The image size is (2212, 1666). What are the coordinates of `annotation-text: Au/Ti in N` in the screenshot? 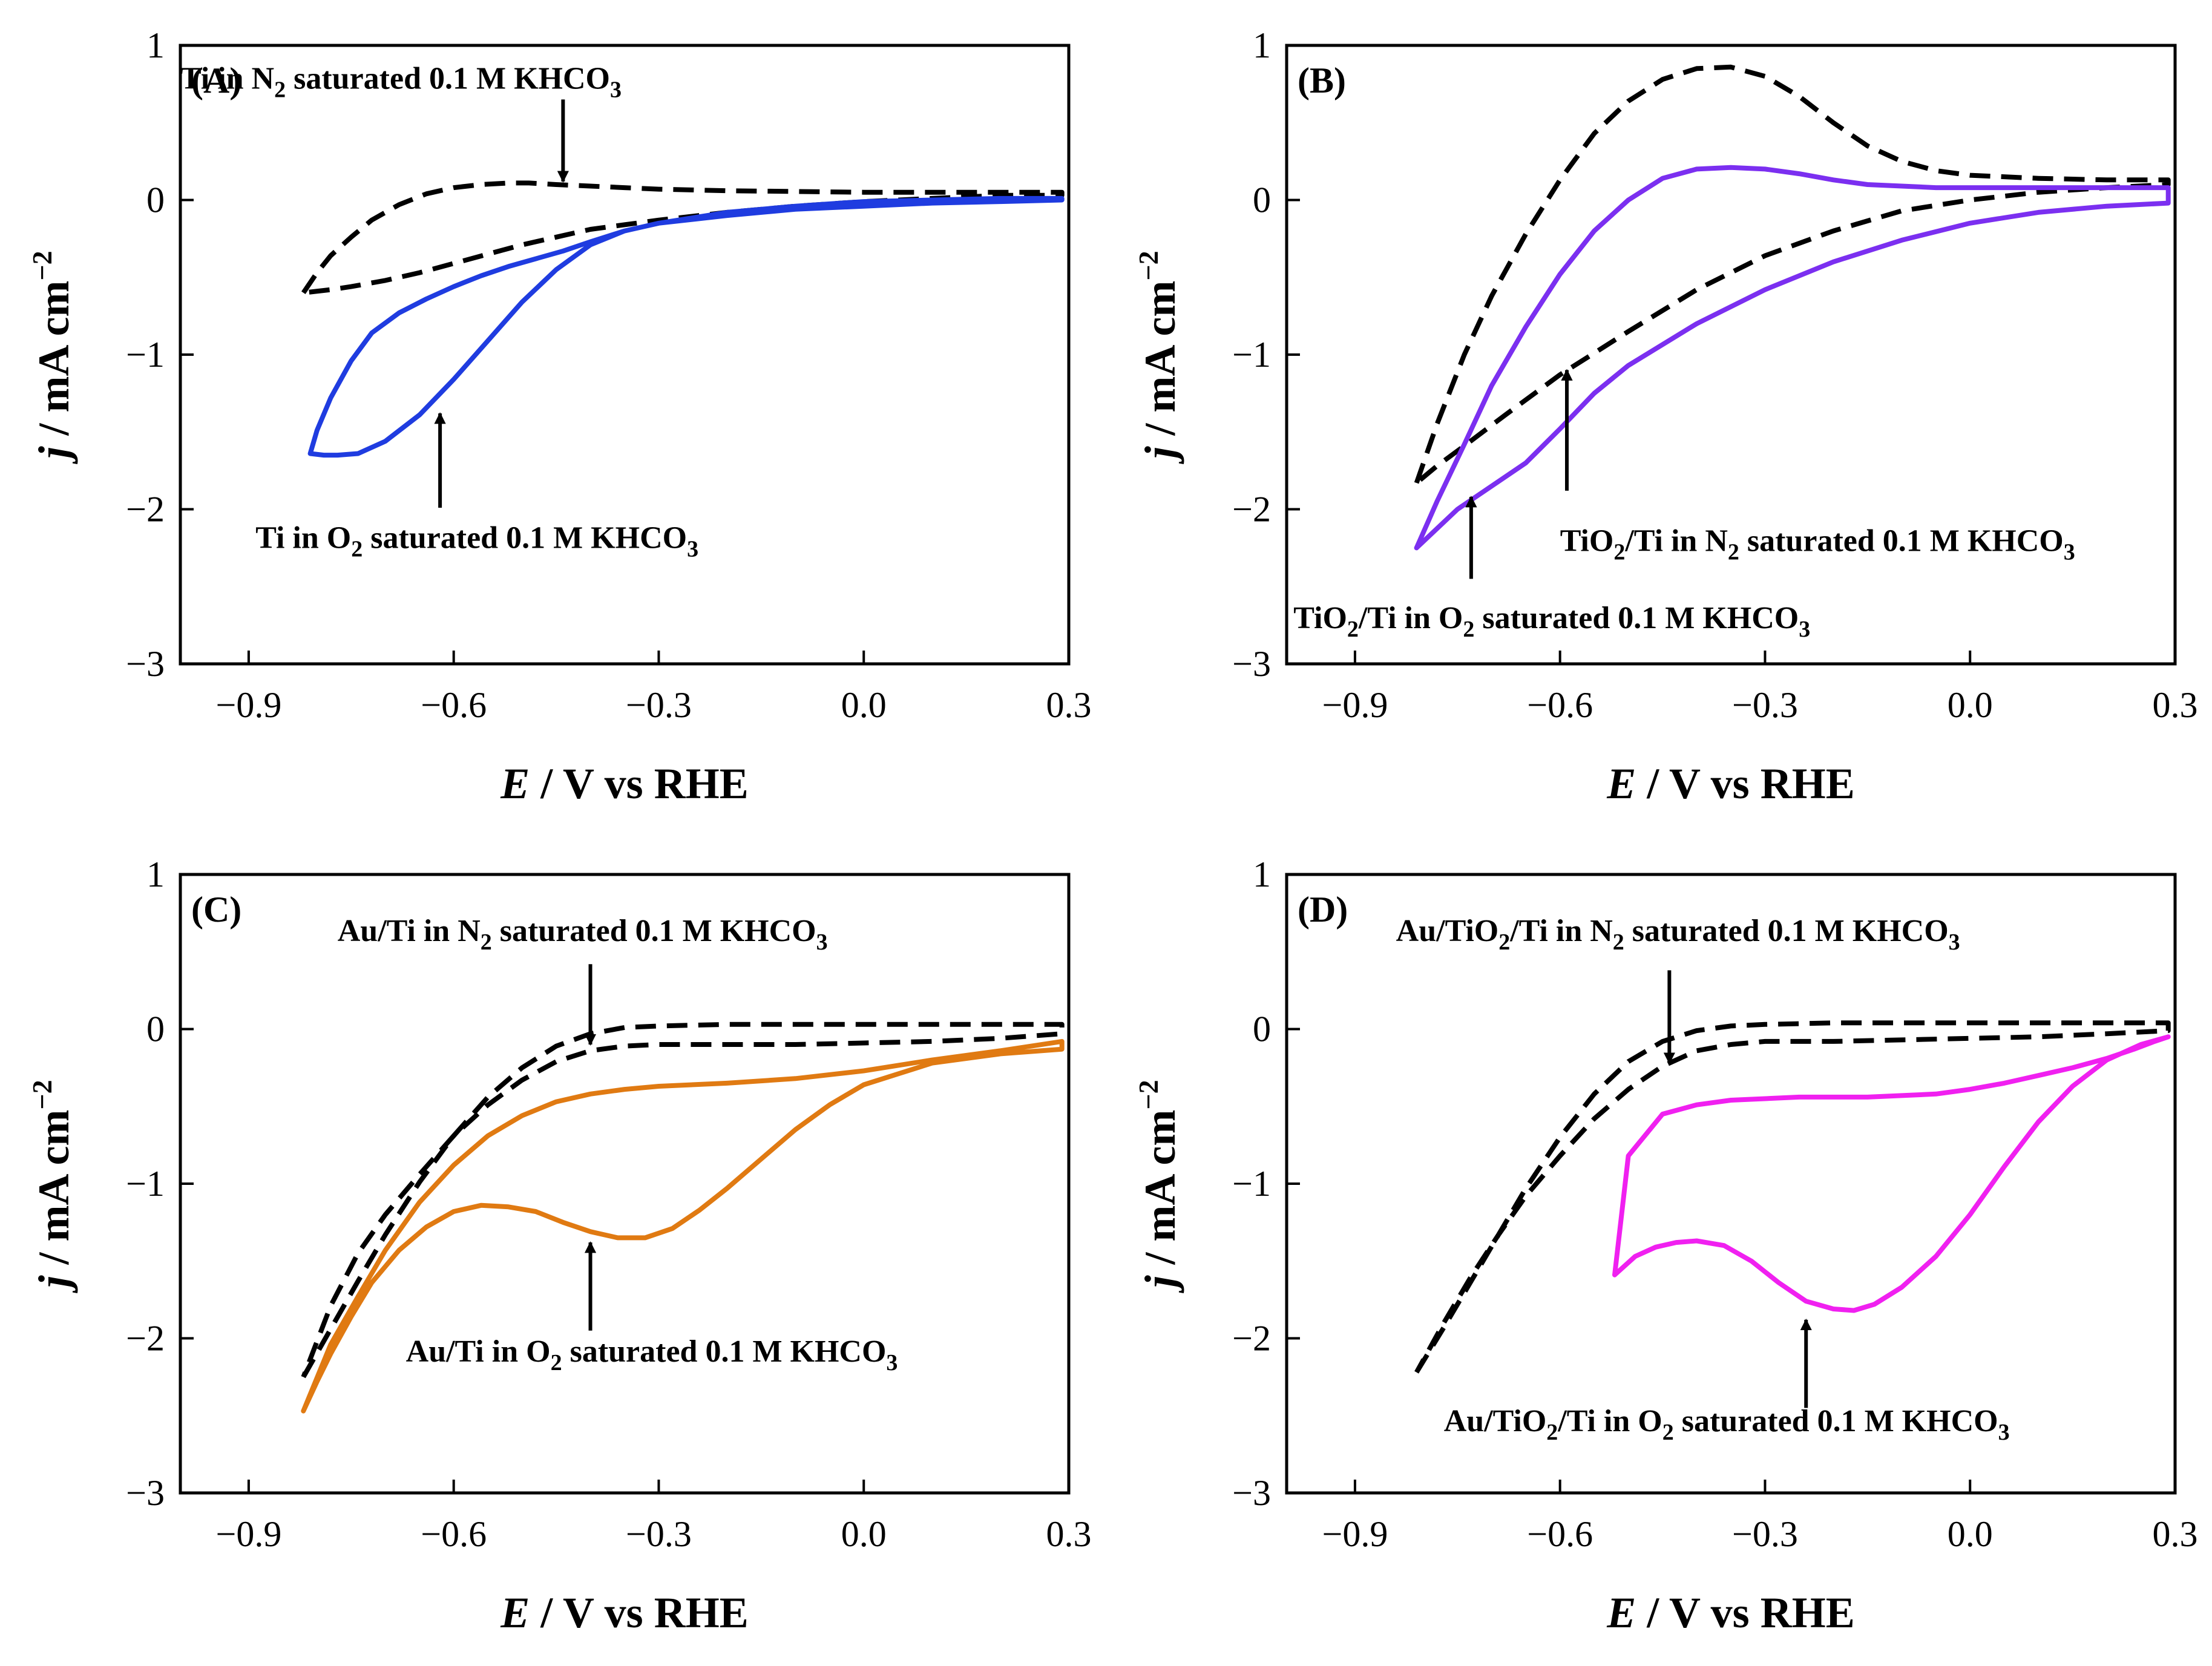 It's located at (409, 931).